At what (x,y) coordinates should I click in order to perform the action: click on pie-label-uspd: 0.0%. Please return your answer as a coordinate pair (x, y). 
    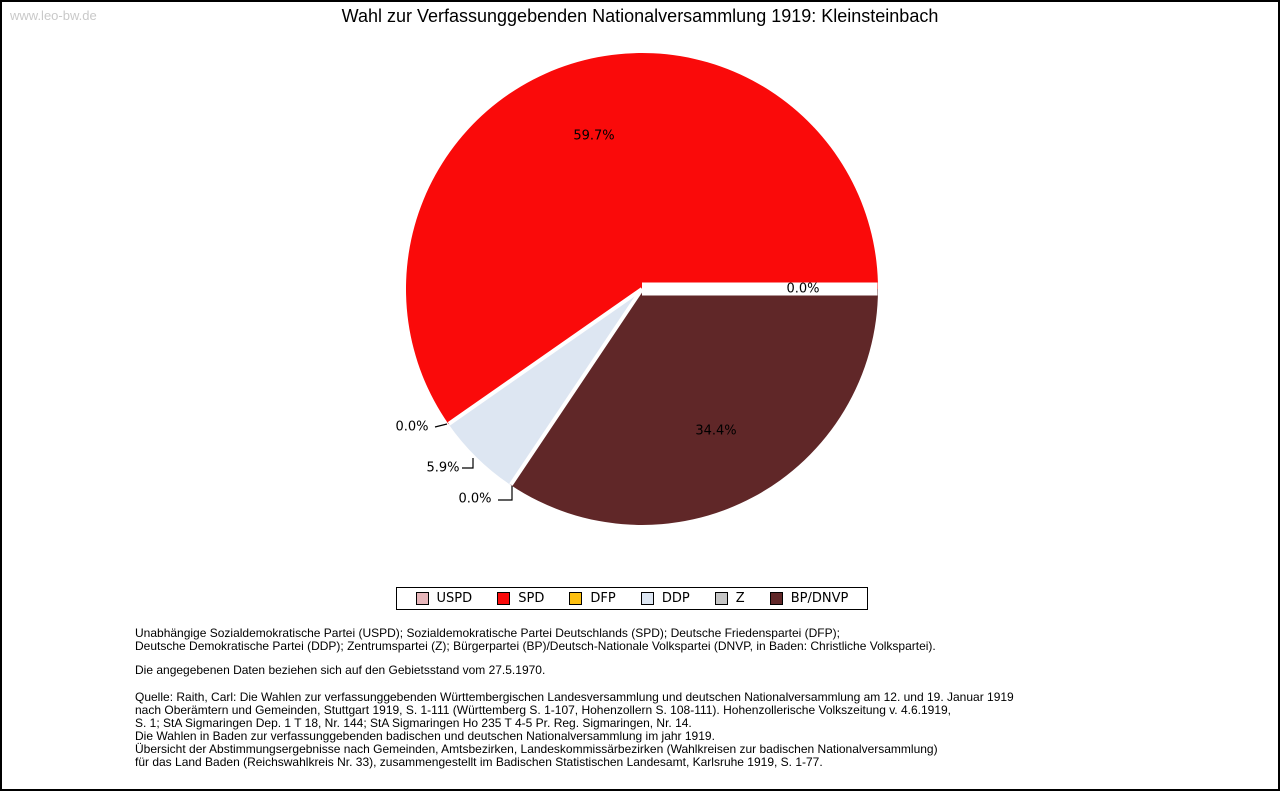
    Looking at the image, I should click on (803, 289).